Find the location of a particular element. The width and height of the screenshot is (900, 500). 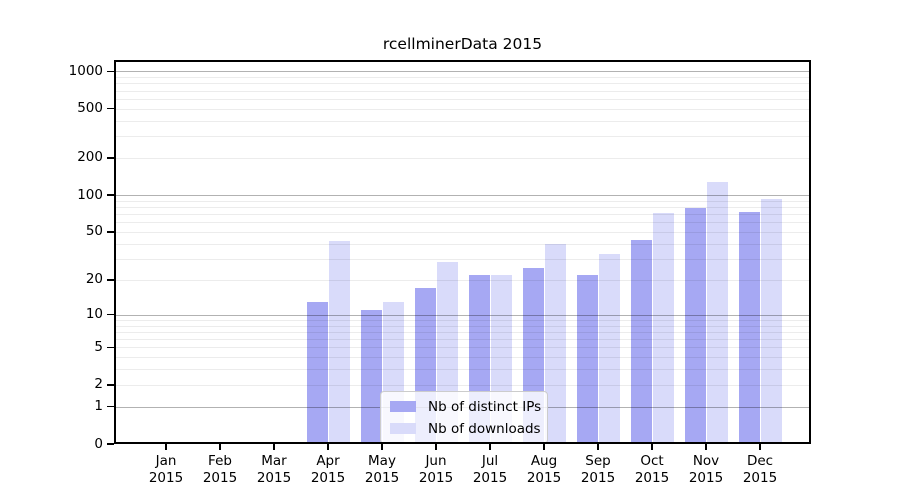

y-tick-label: 200 is located at coordinates (90, 157).